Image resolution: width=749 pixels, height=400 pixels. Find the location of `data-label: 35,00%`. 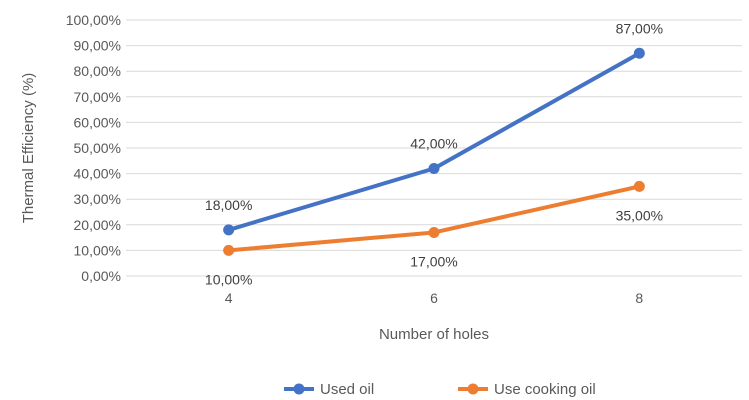

data-label: 35,00% is located at coordinates (639, 215).